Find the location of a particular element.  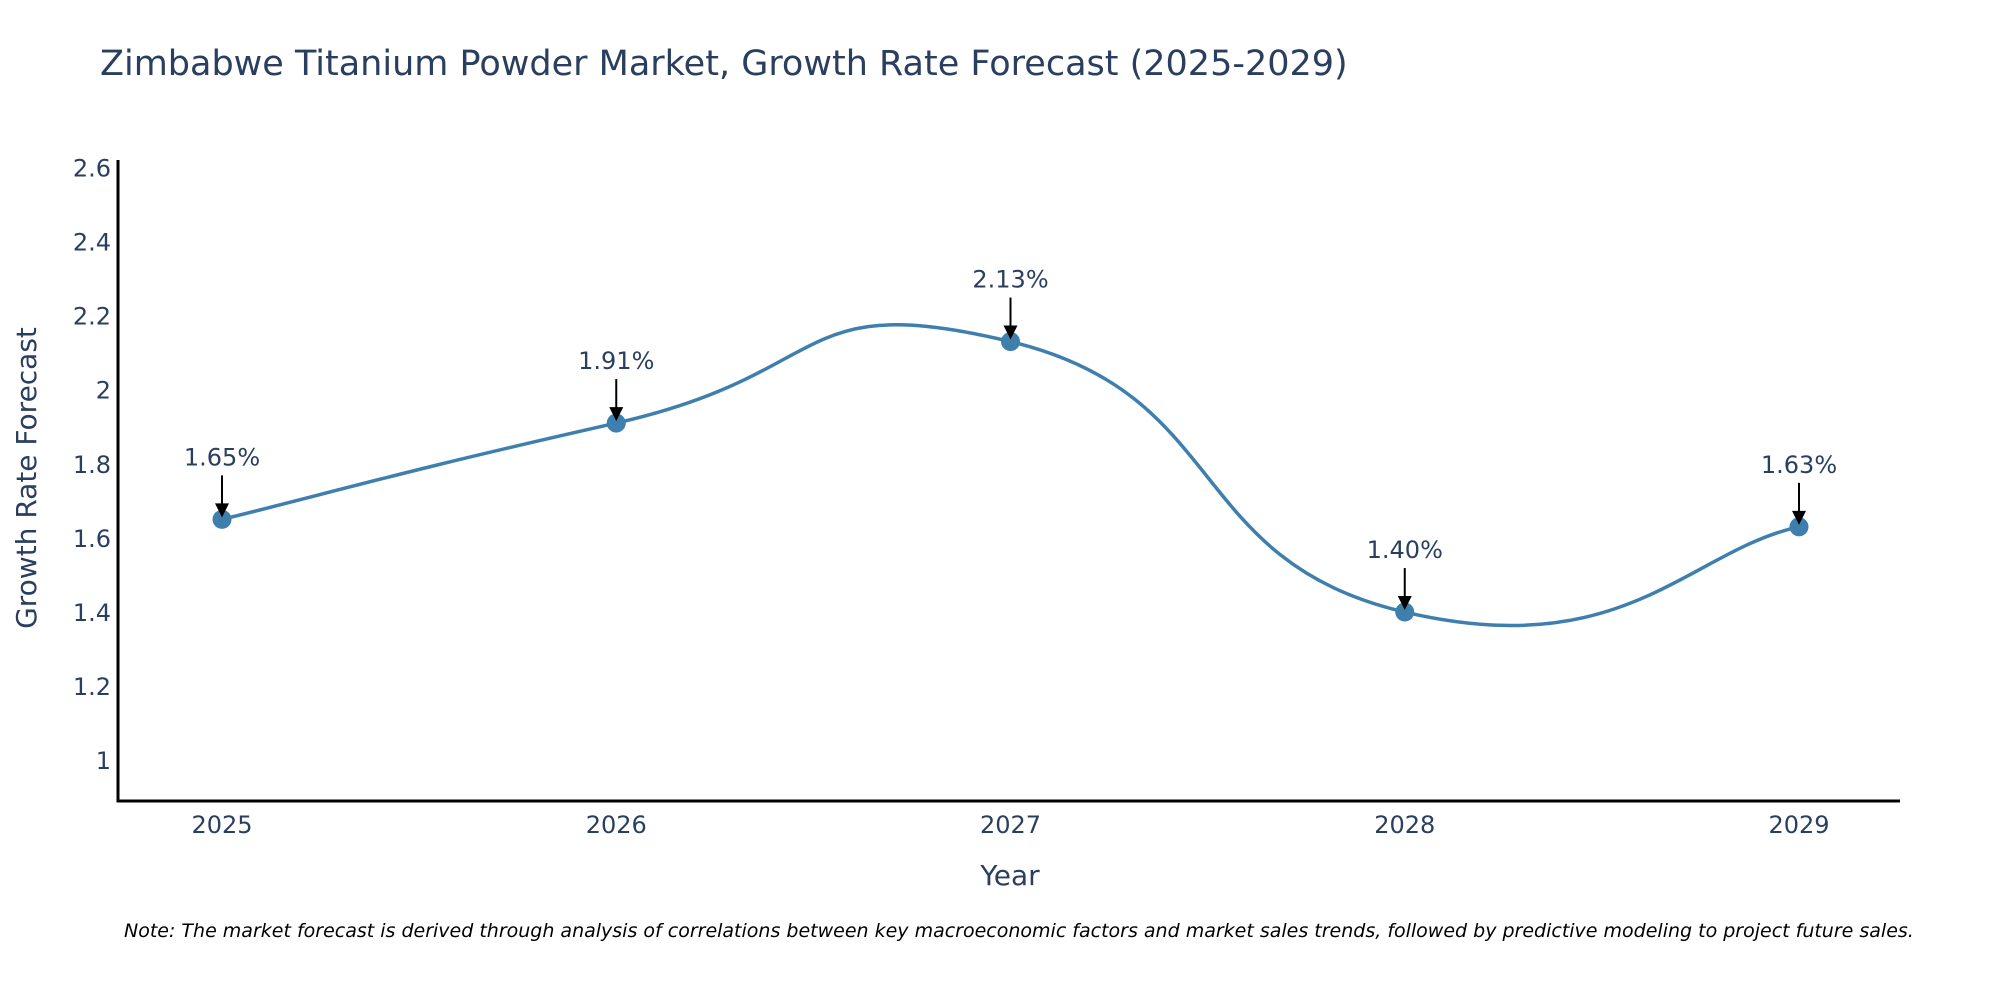

y-tick-label: 1.4 is located at coordinates (92, 613).